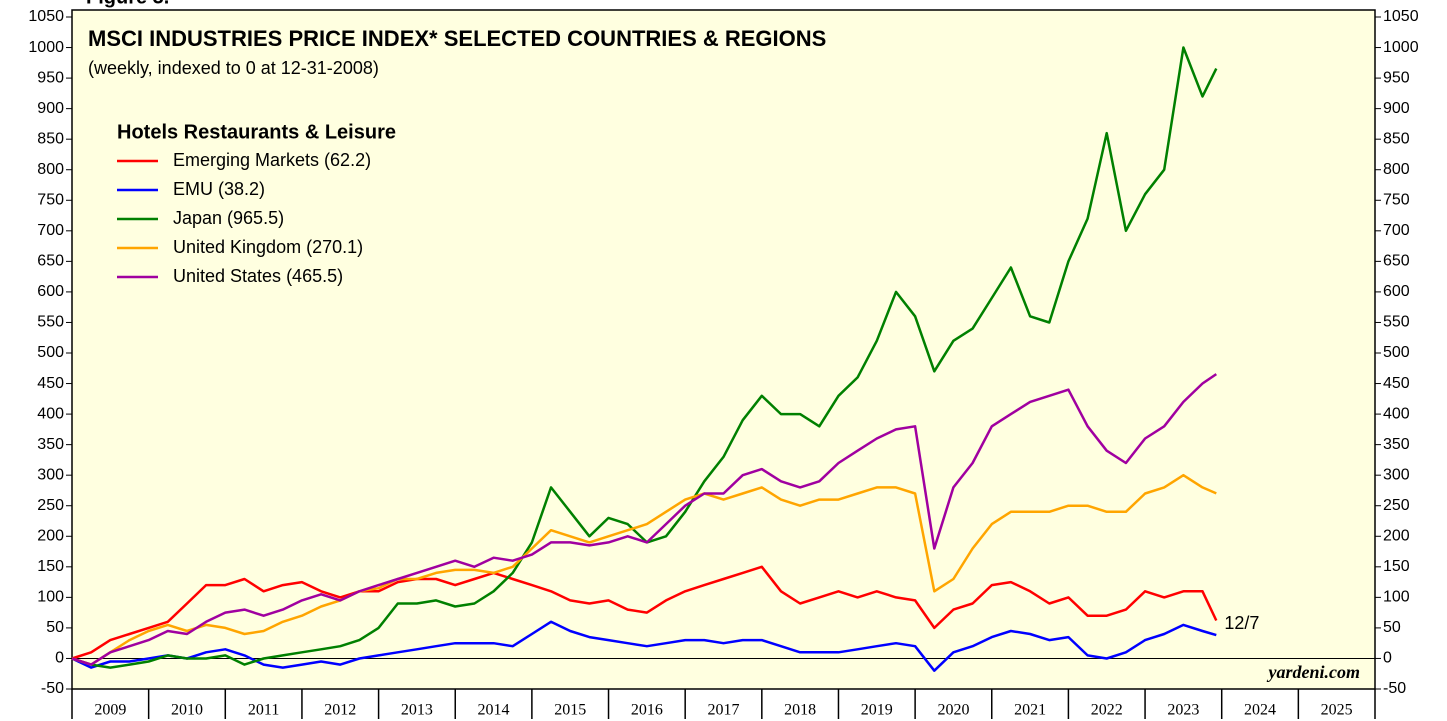  I want to click on source: yardeni.com, so click(1314, 672).